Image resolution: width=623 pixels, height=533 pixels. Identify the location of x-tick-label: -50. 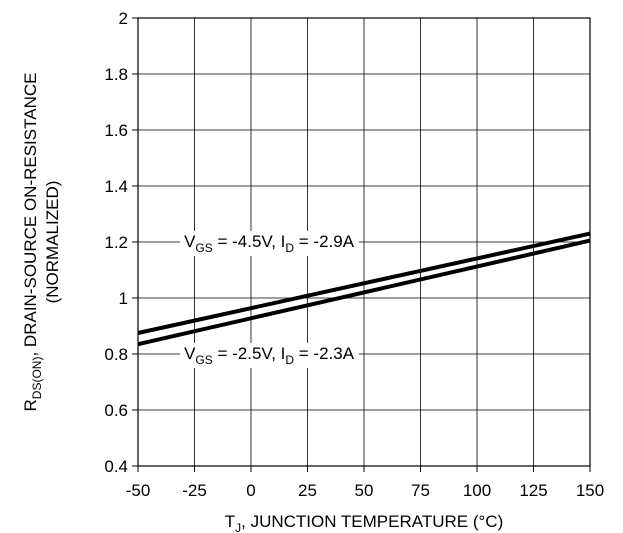
(138, 490).